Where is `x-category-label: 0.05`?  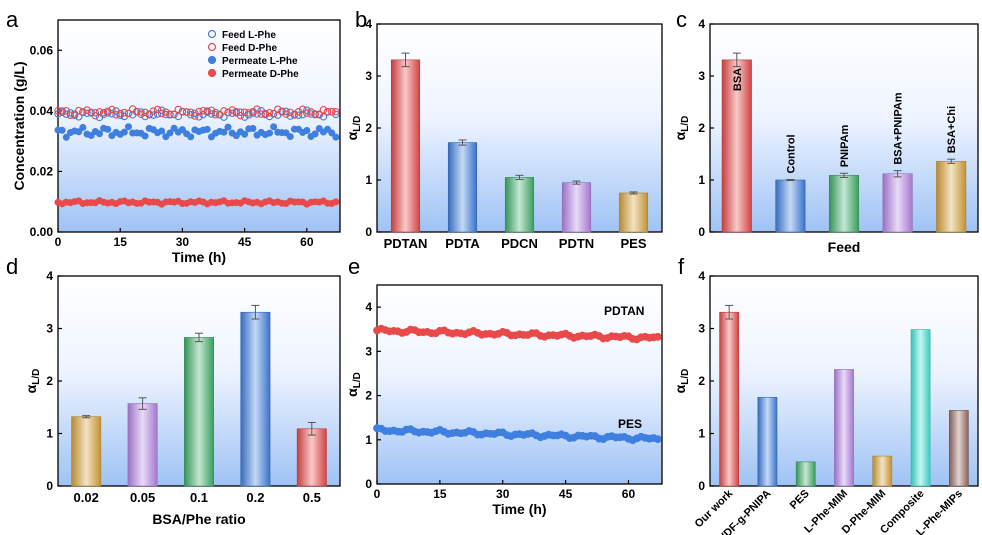 x-category-label: 0.05 is located at coordinates (142, 497).